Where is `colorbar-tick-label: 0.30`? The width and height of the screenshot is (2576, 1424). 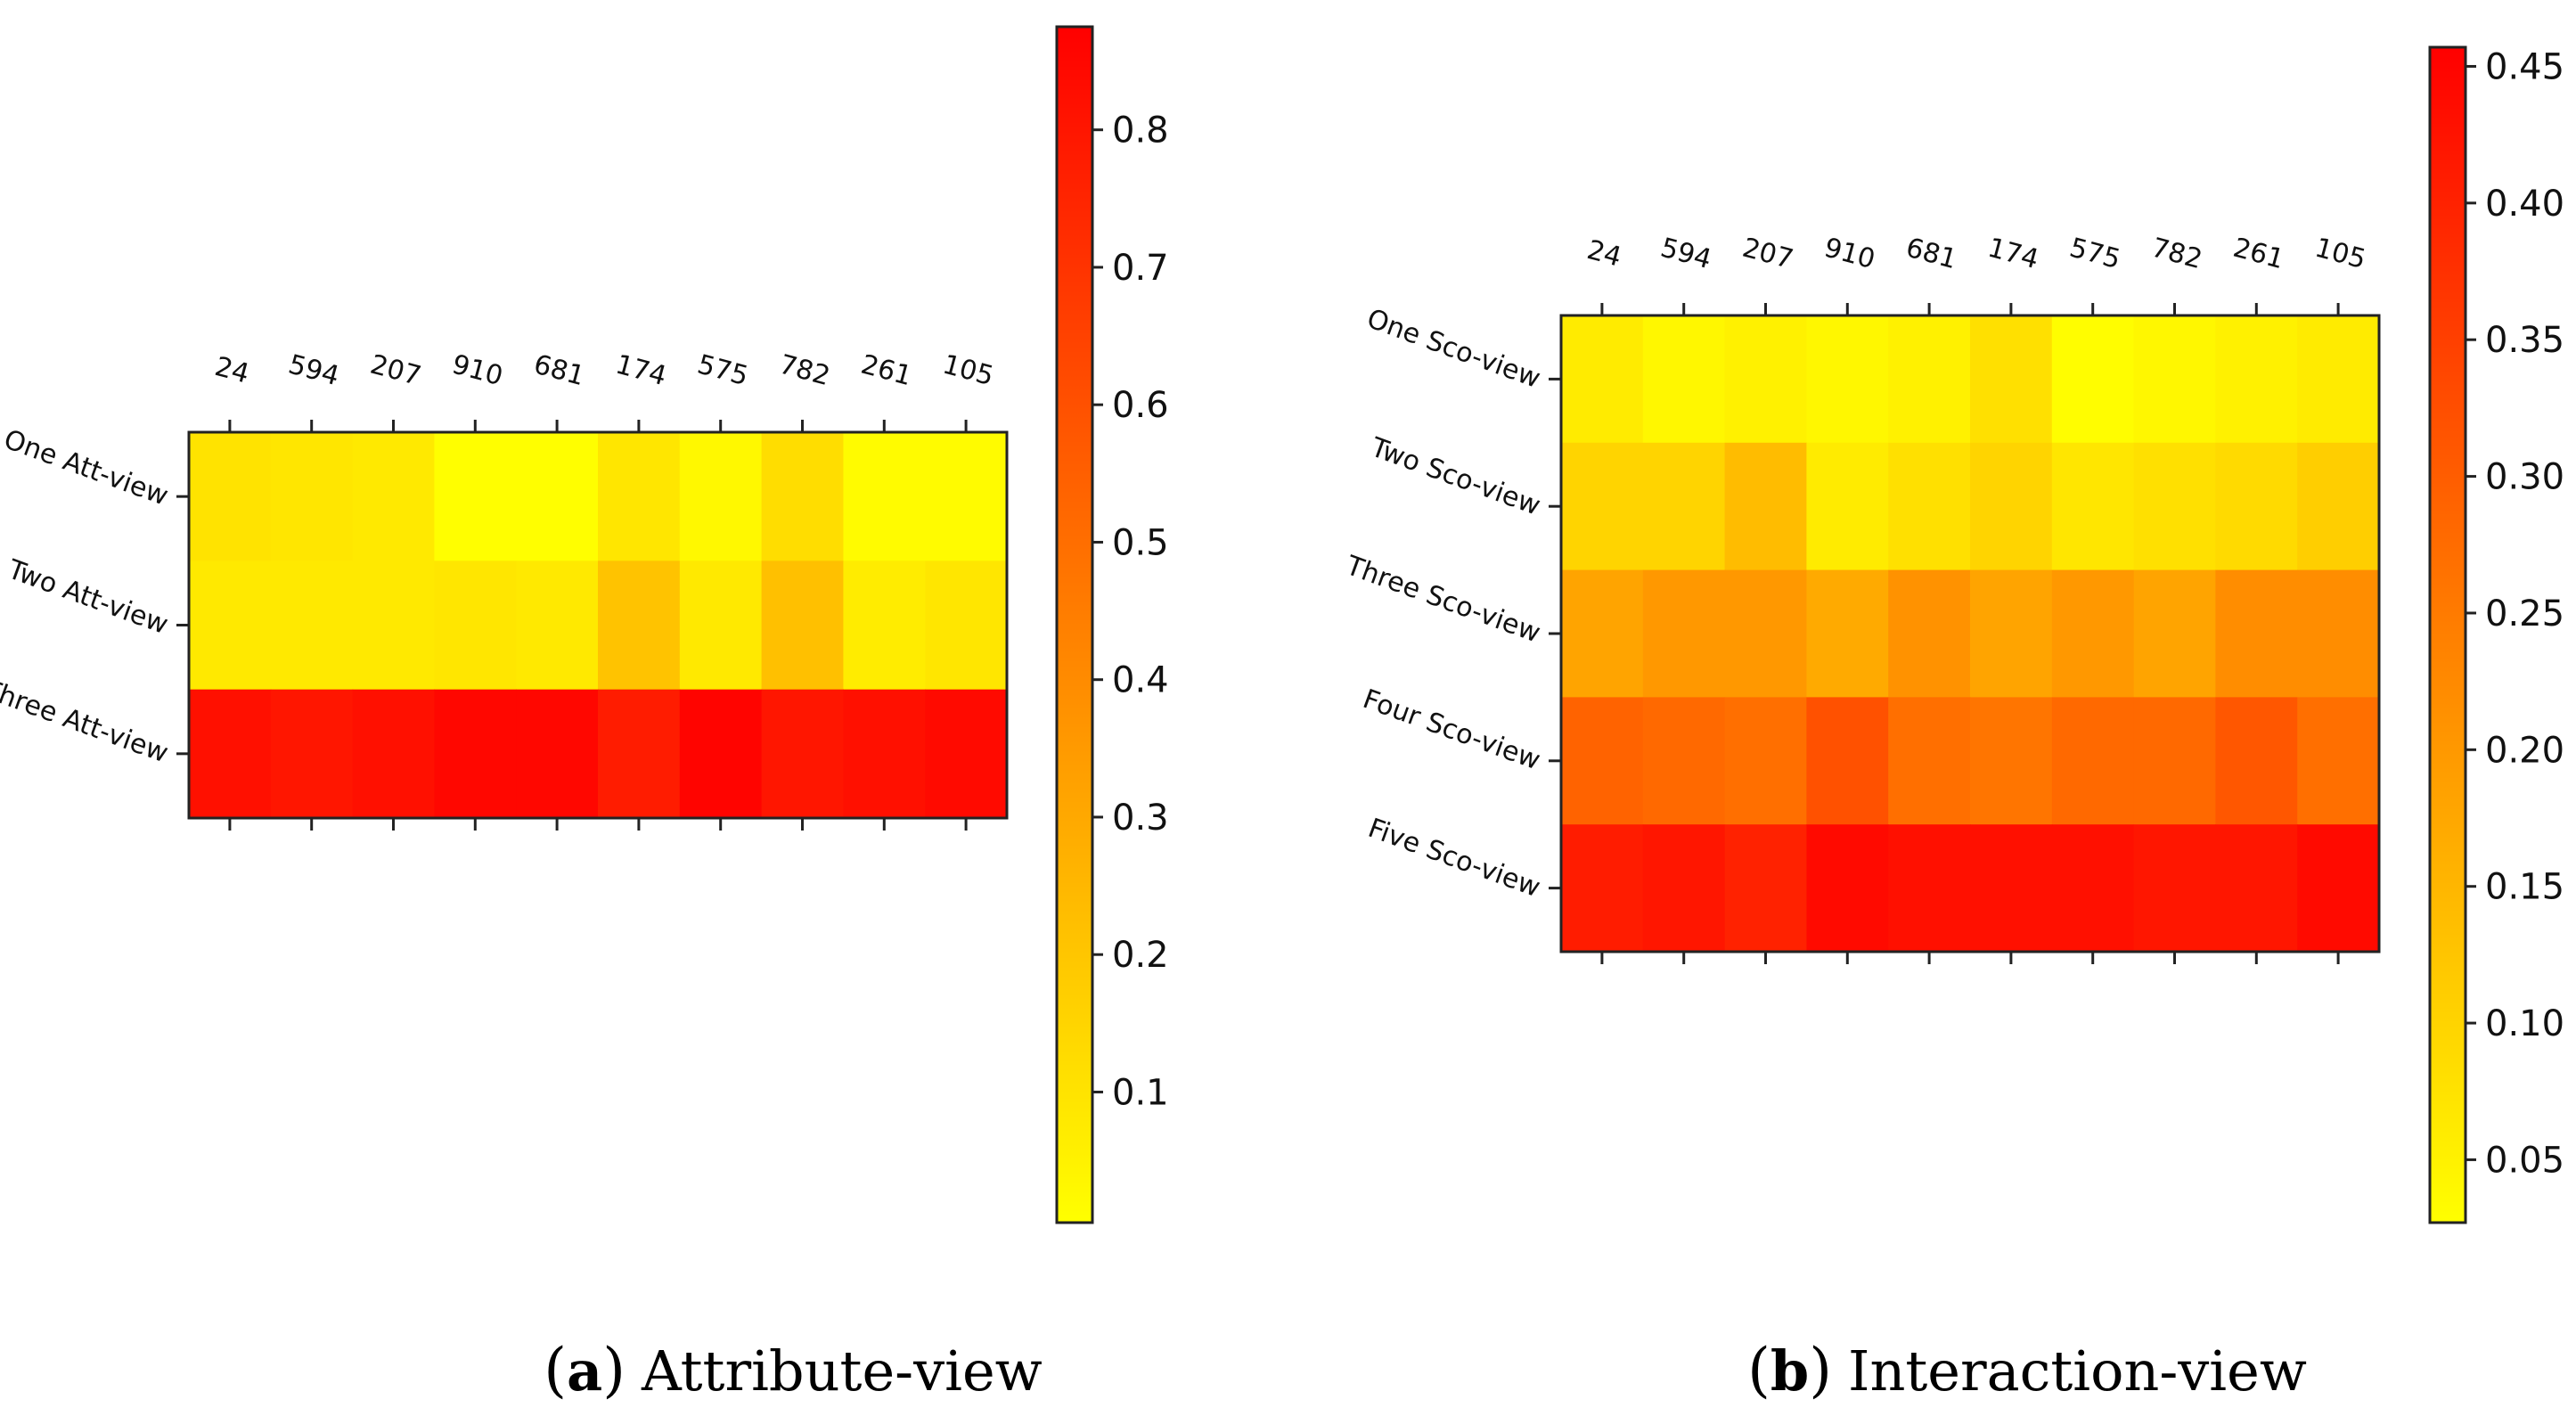 colorbar-tick-label: 0.30 is located at coordinates (2524, 477).